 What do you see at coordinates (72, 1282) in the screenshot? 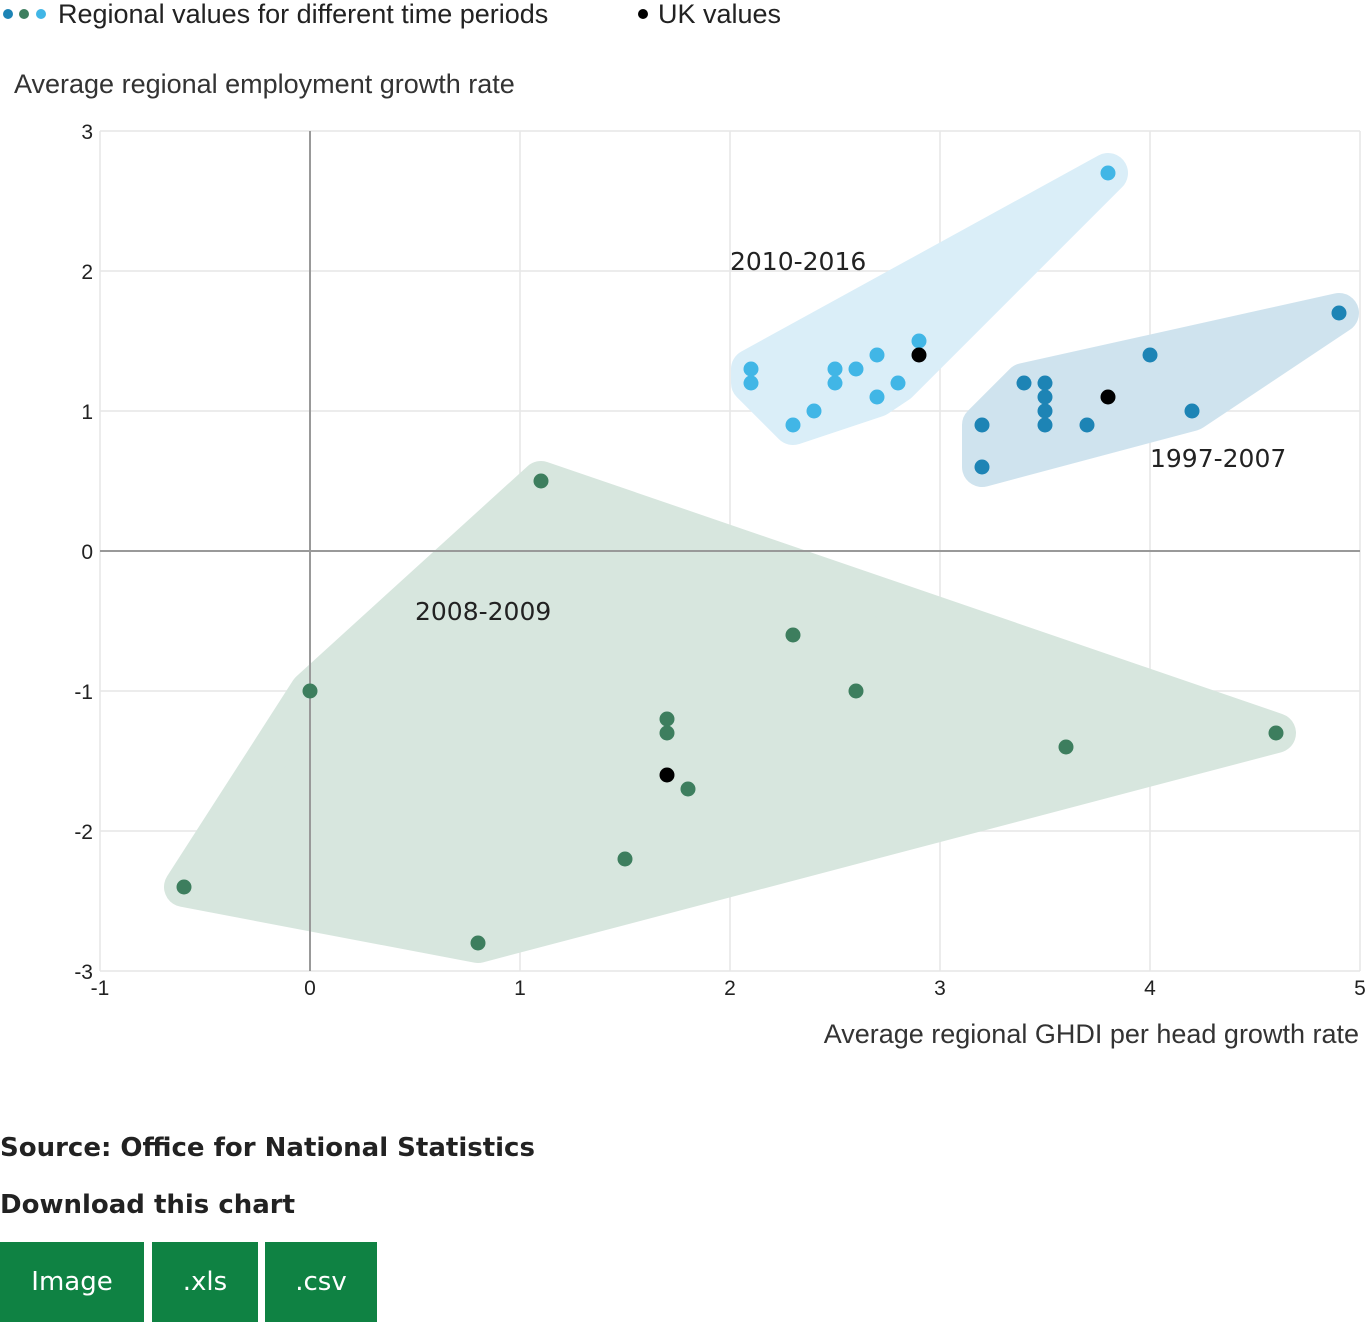
I see `download-image-button: Image` at bounding box center [72, 1282].